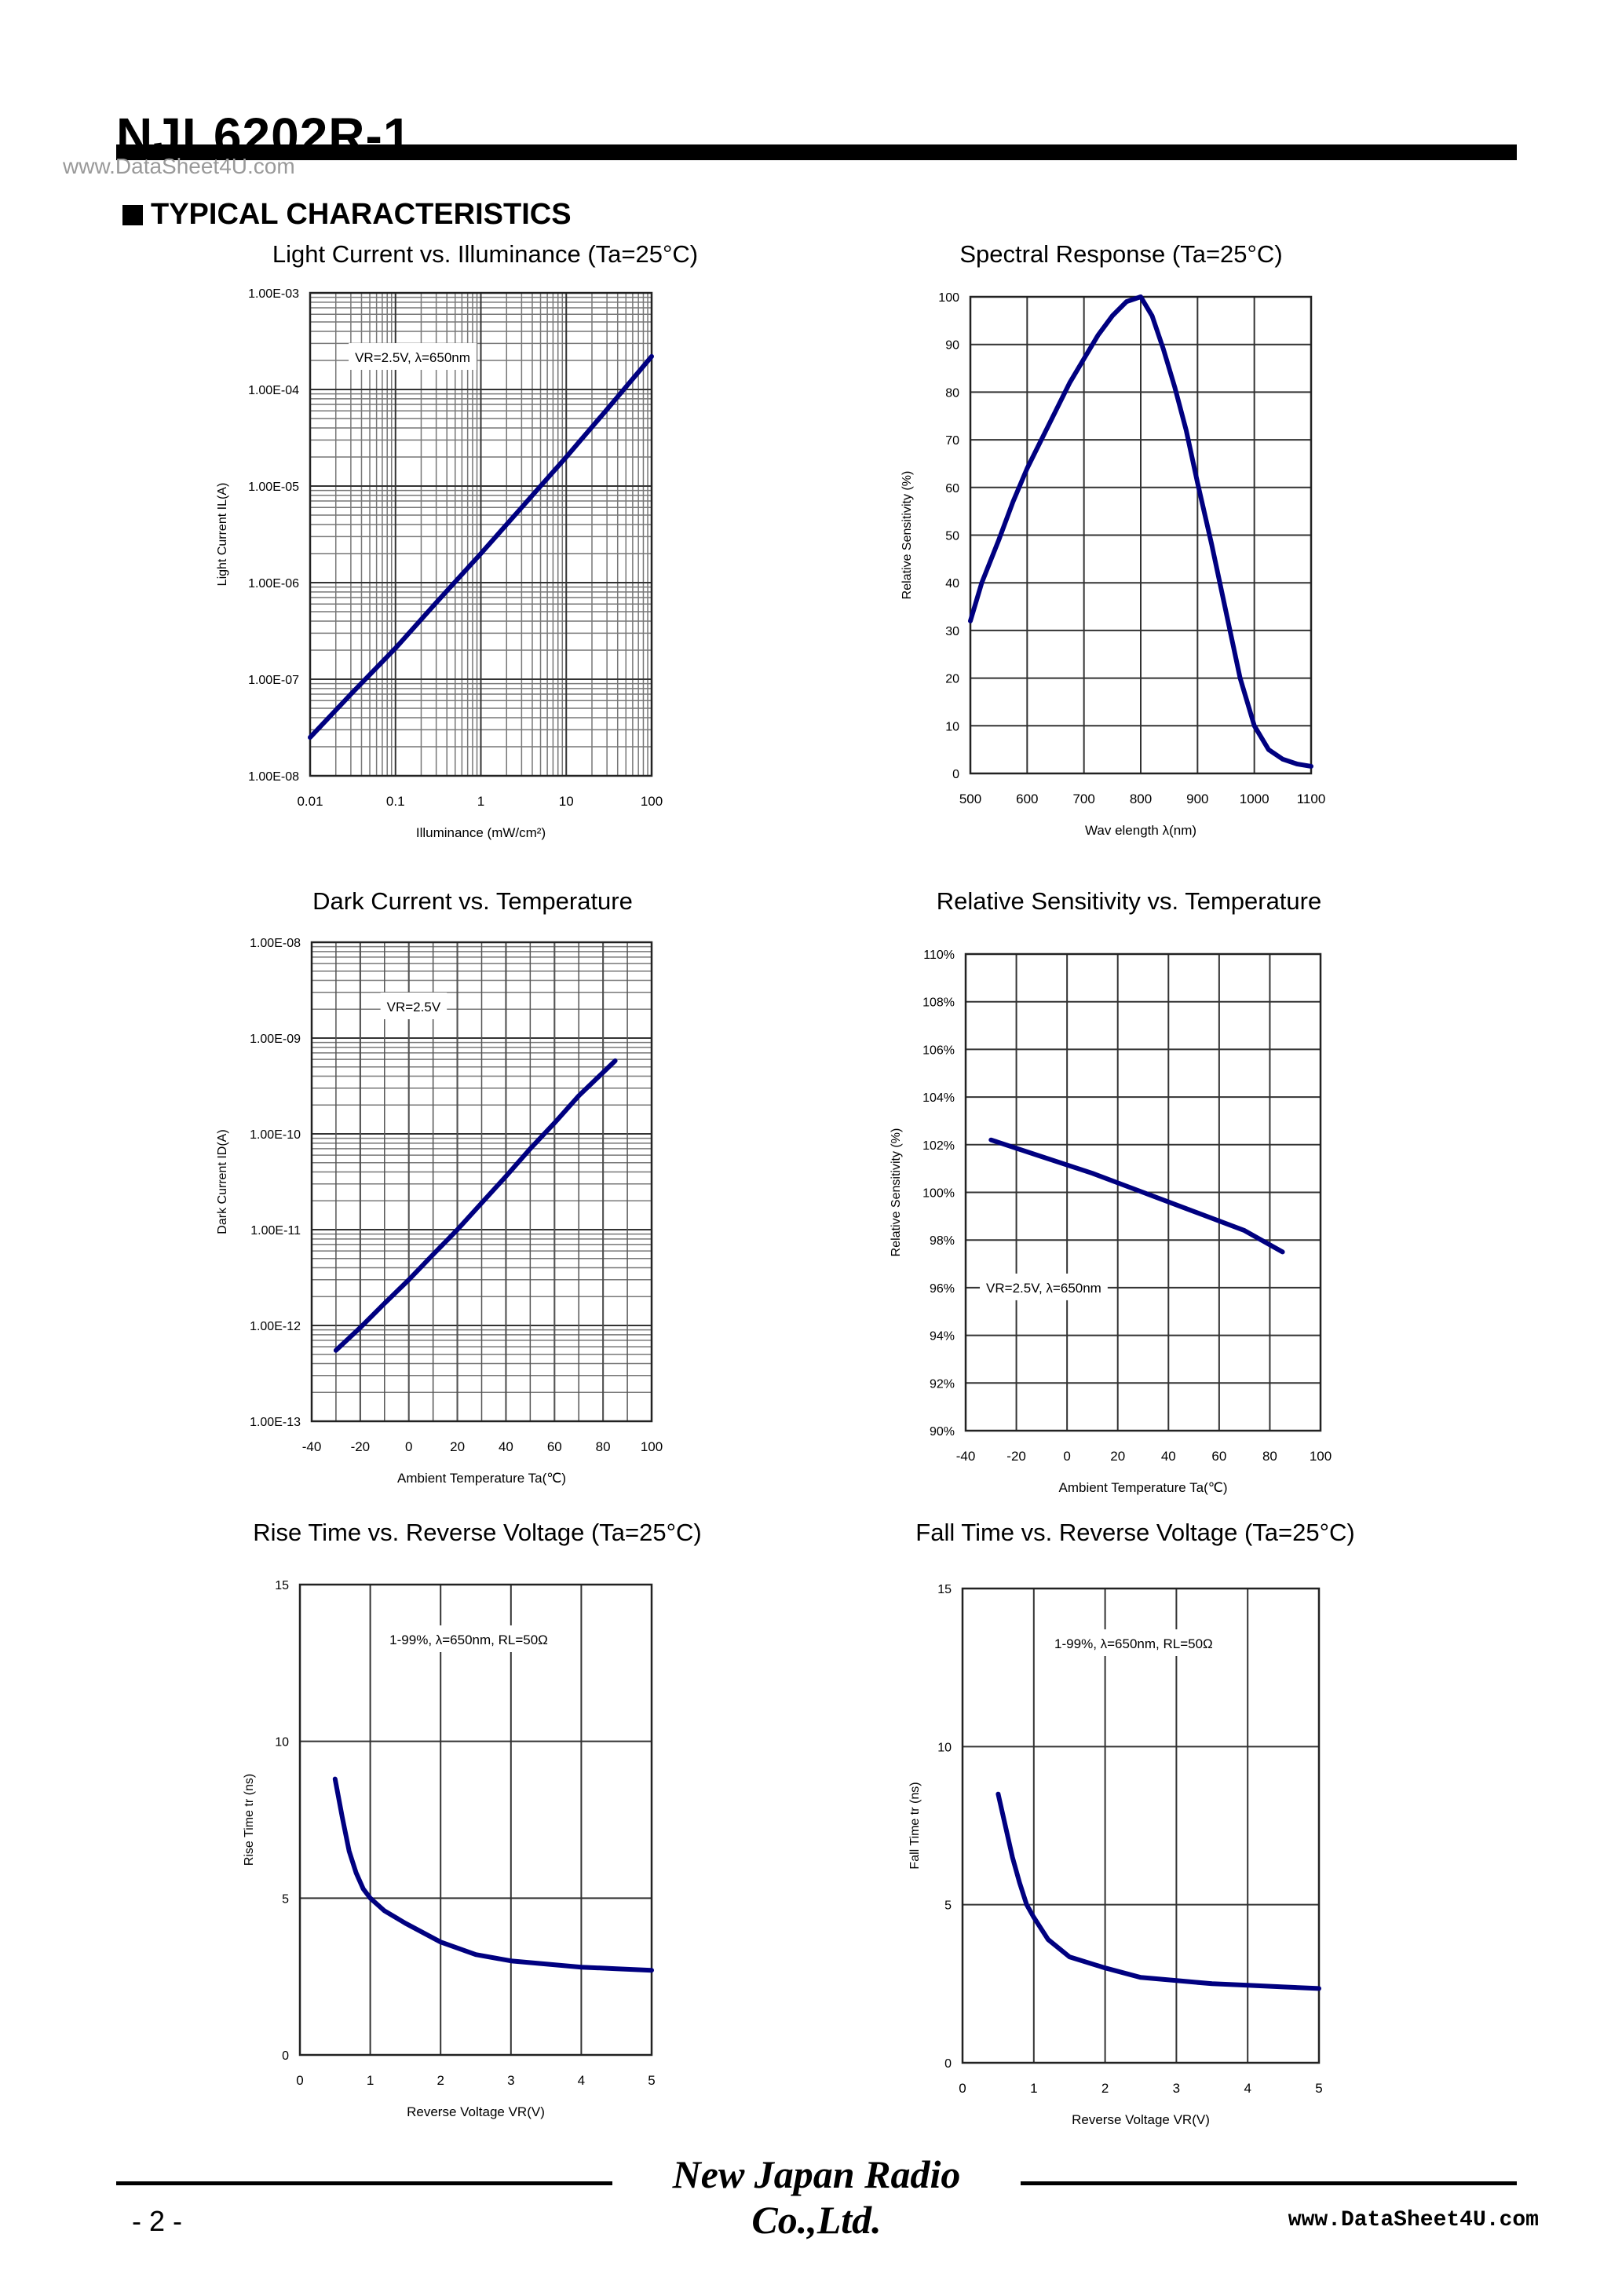  What do you see at coordinates (179, 166) in the screenshot?
I see `watermark-top: www.DataSheet4U.com` at bounding box center [179, 166].